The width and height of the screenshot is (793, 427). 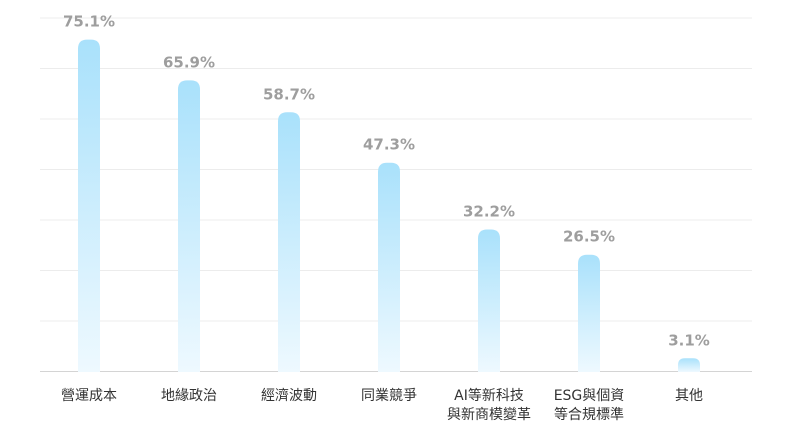 I want to click on category-label-7: 其他, so click(x=689, y=396).